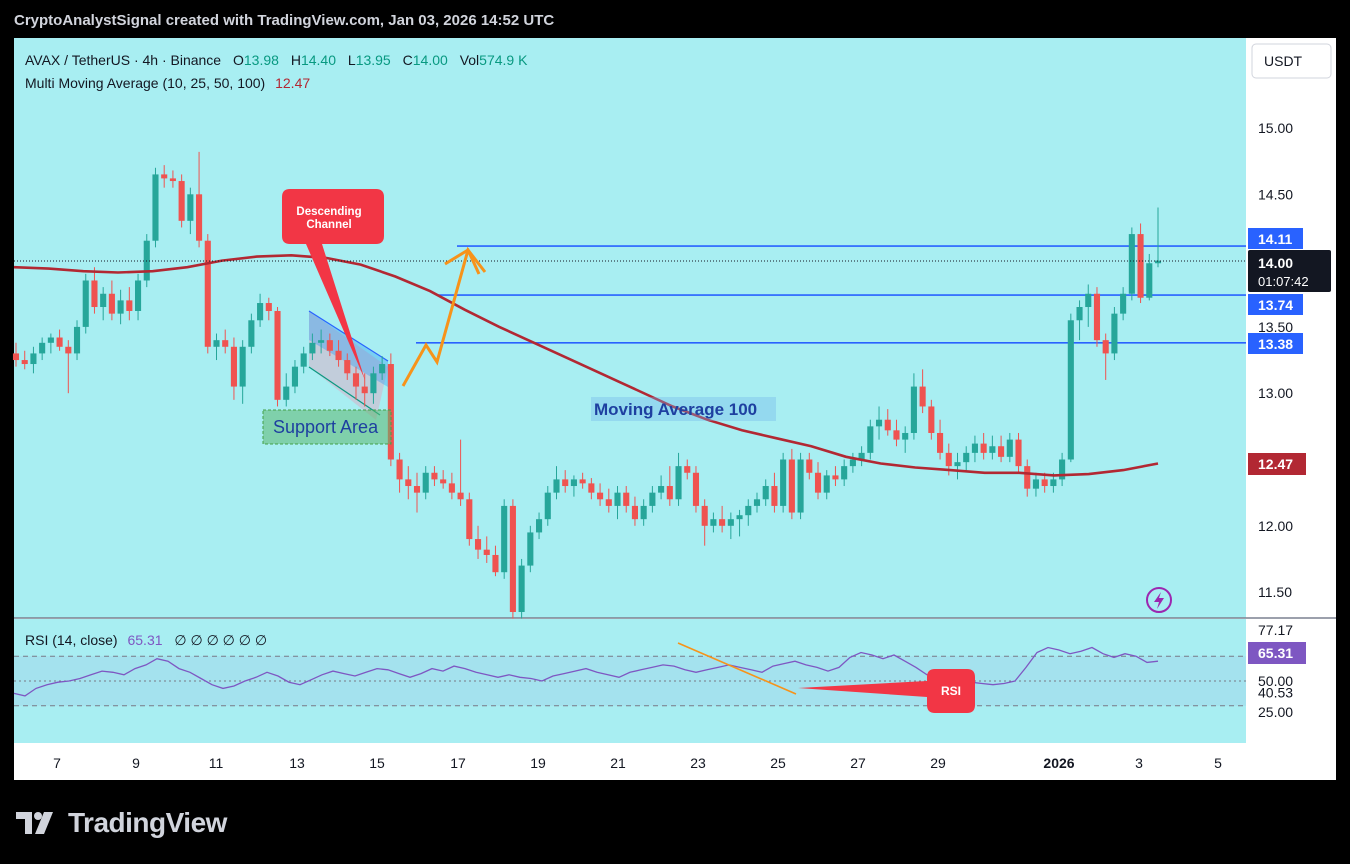 This screenshot has height=864, width=1350. Describe the element at coordinates (121, 823) in the screenshot. I see `tradingview-logo: TradingView` at that location.